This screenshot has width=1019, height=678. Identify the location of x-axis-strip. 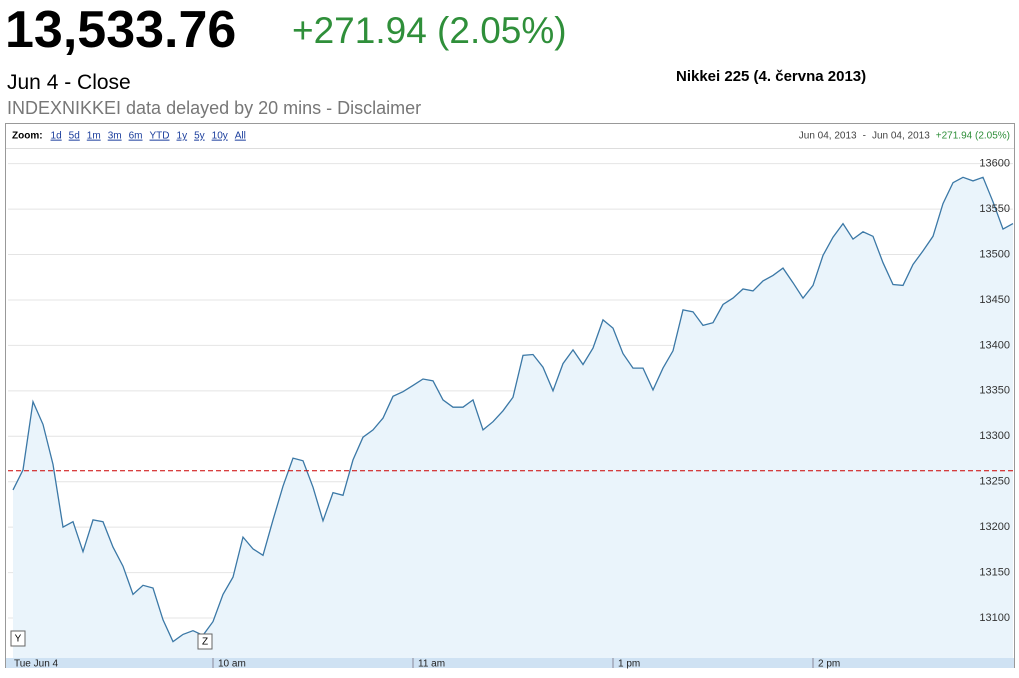
(510, 663).